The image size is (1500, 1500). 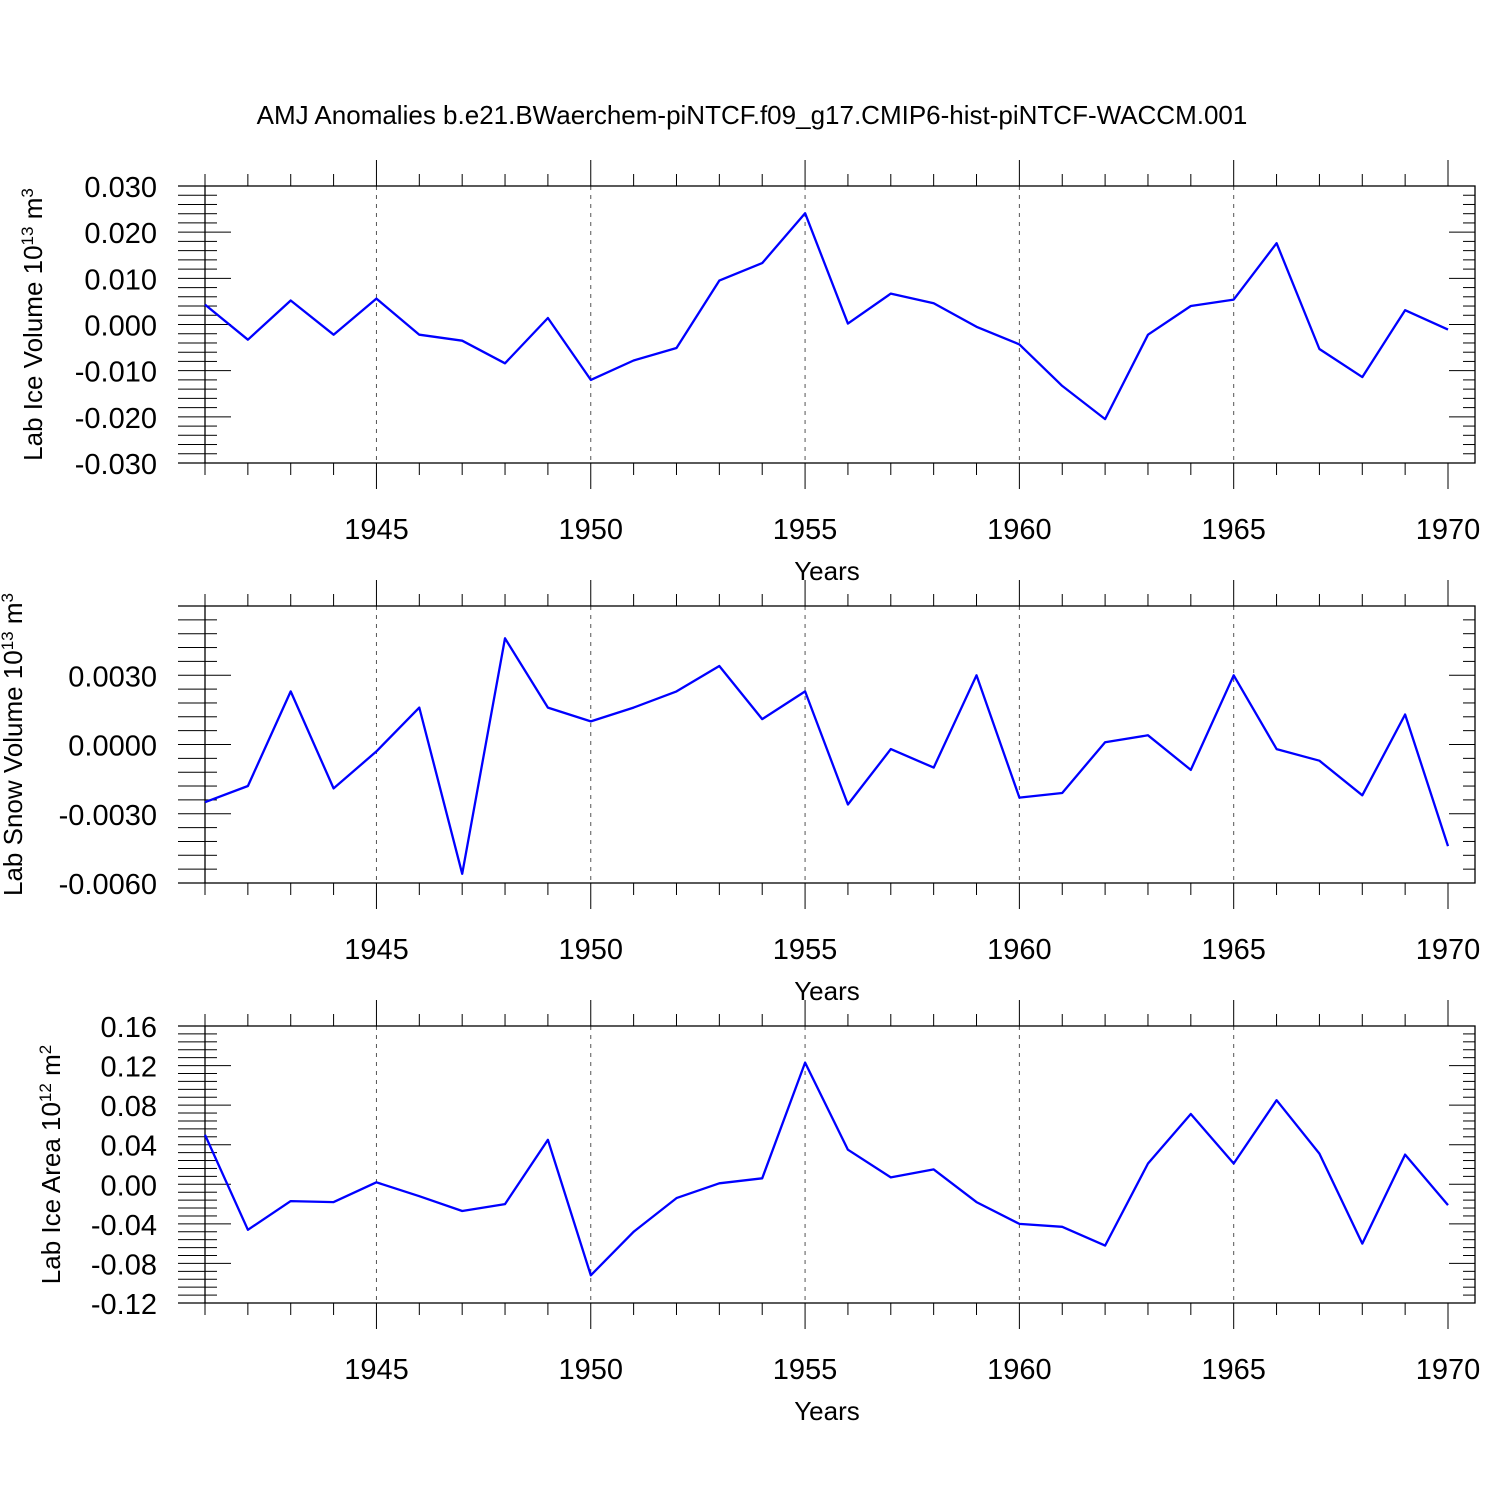 I want to click on y-tick-label: -0.010, so click(x=116, y=373).